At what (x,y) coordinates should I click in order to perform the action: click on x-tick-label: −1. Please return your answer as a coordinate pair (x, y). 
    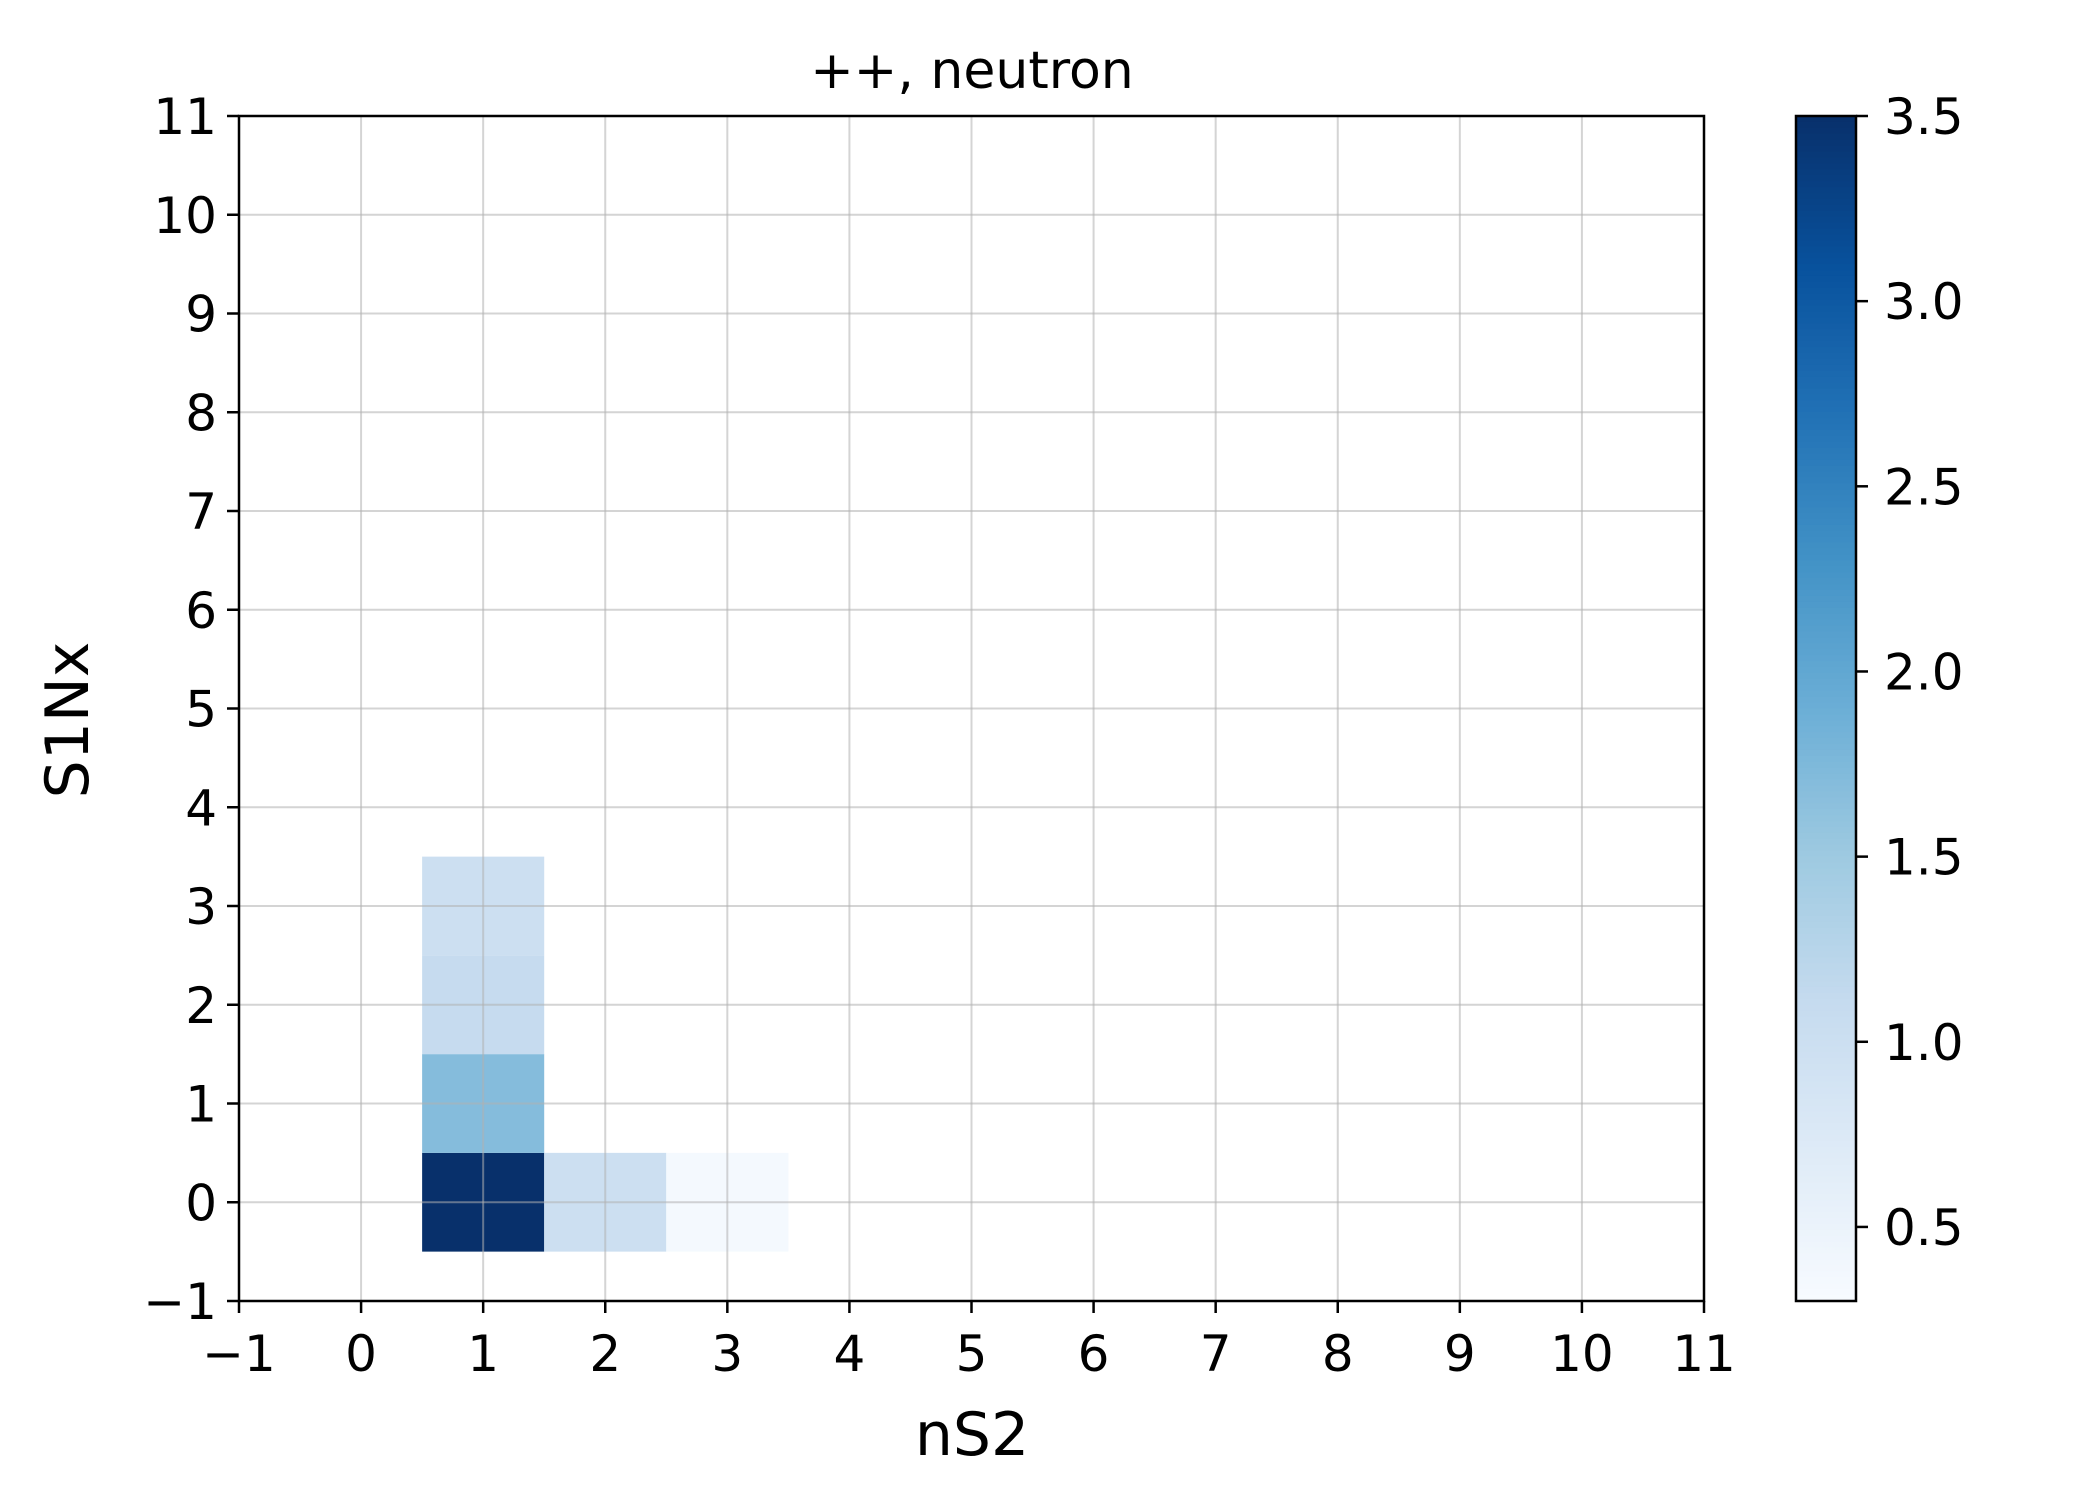
    Looking at the image, I should click on (239, 1354).